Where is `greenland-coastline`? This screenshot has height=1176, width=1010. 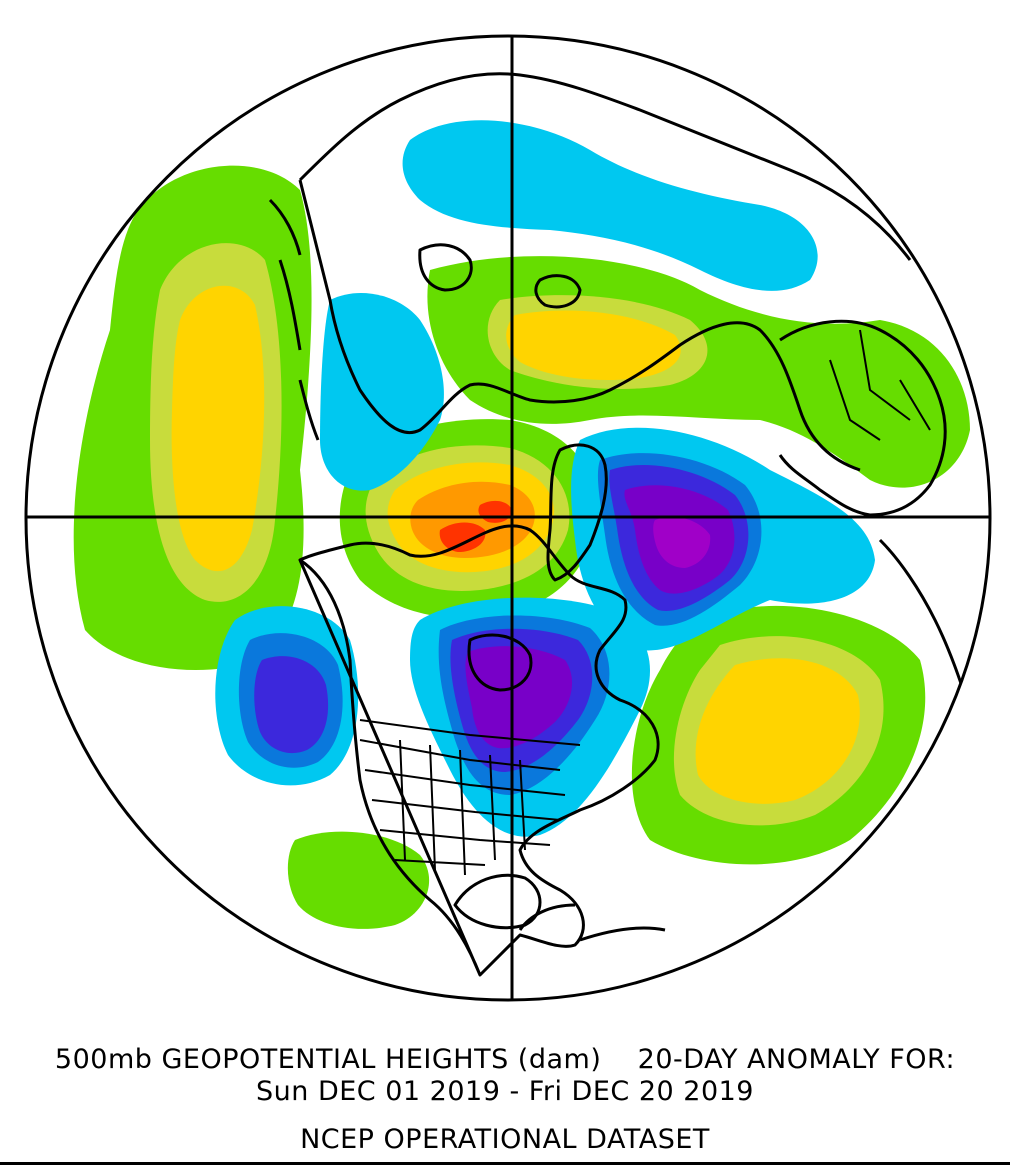
greenland-coastline is located at coordinates (577, 512).